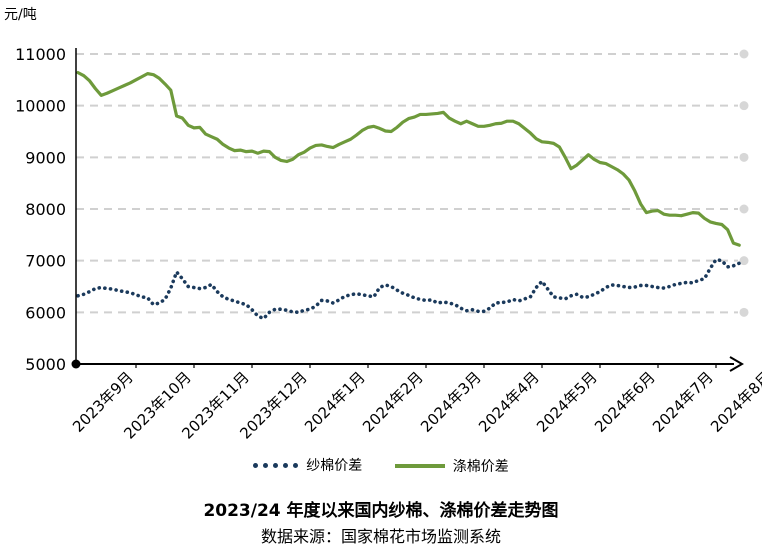  Describe the element at coordinates (334, 466) in the screenshot. I see `legend-label: 纱棉价差` at that location.